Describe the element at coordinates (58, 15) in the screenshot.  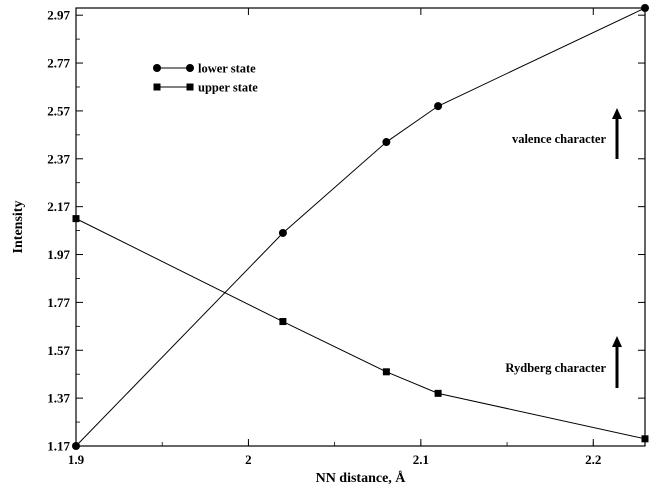
I see `y-tick-label: 2.97` at that location.